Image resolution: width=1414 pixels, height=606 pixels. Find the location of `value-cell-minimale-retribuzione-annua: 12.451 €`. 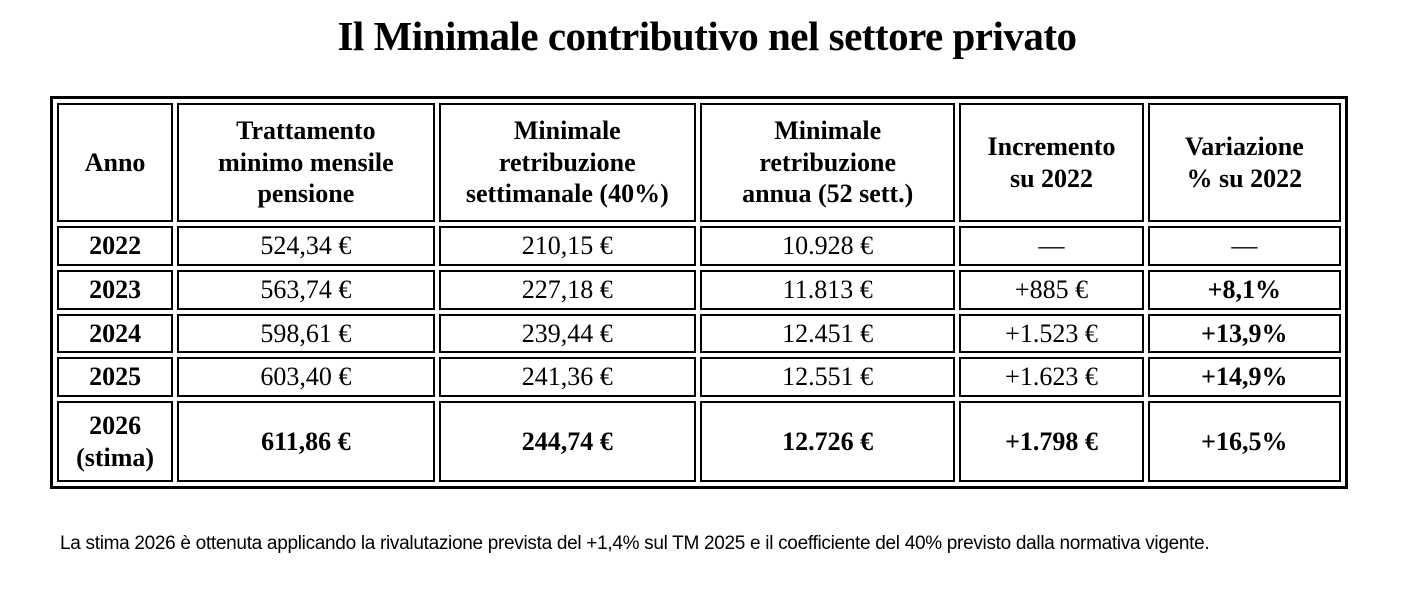

value-cell-minimale-retribuzione-annua: 12.451 € is located at coordinates (827, 333).